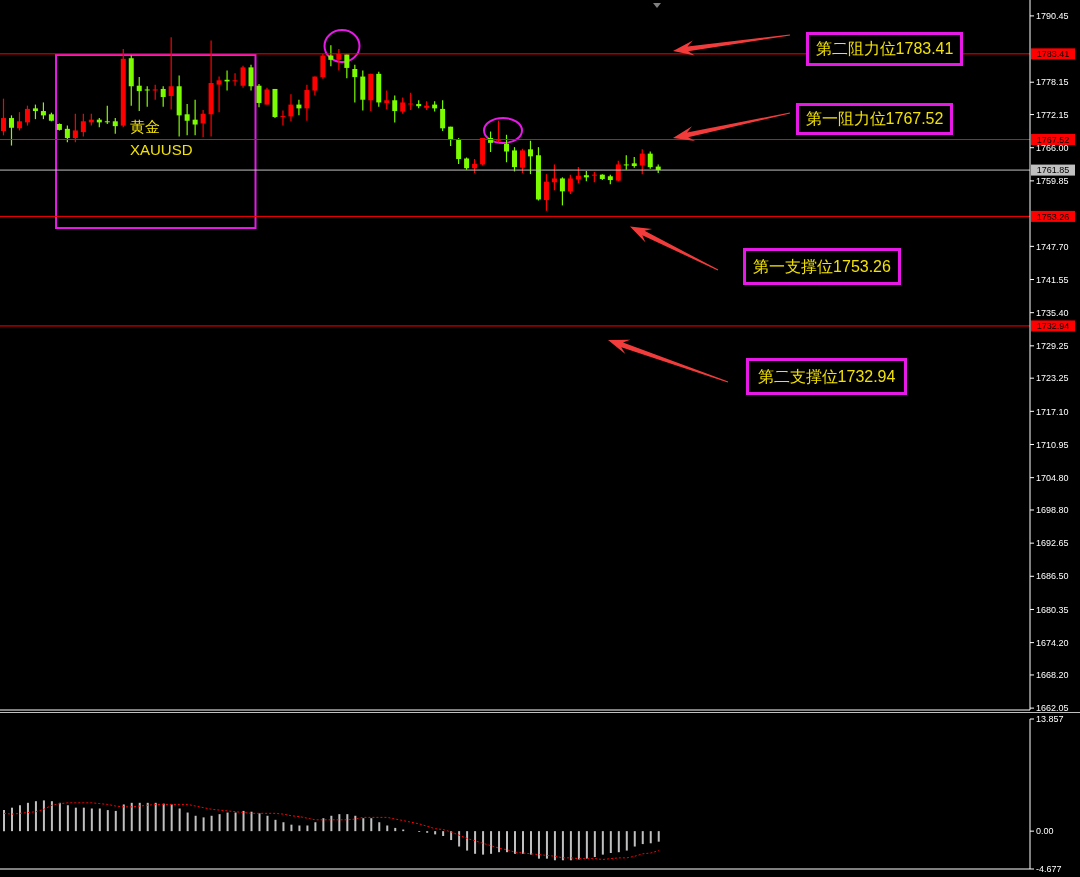 This screenshot has width=1080, height=877. What do you see at coordinates (1052, 543) in the screenshot?
I see `y-tick-label: 1692.65` at bounding box center [1052, 543].